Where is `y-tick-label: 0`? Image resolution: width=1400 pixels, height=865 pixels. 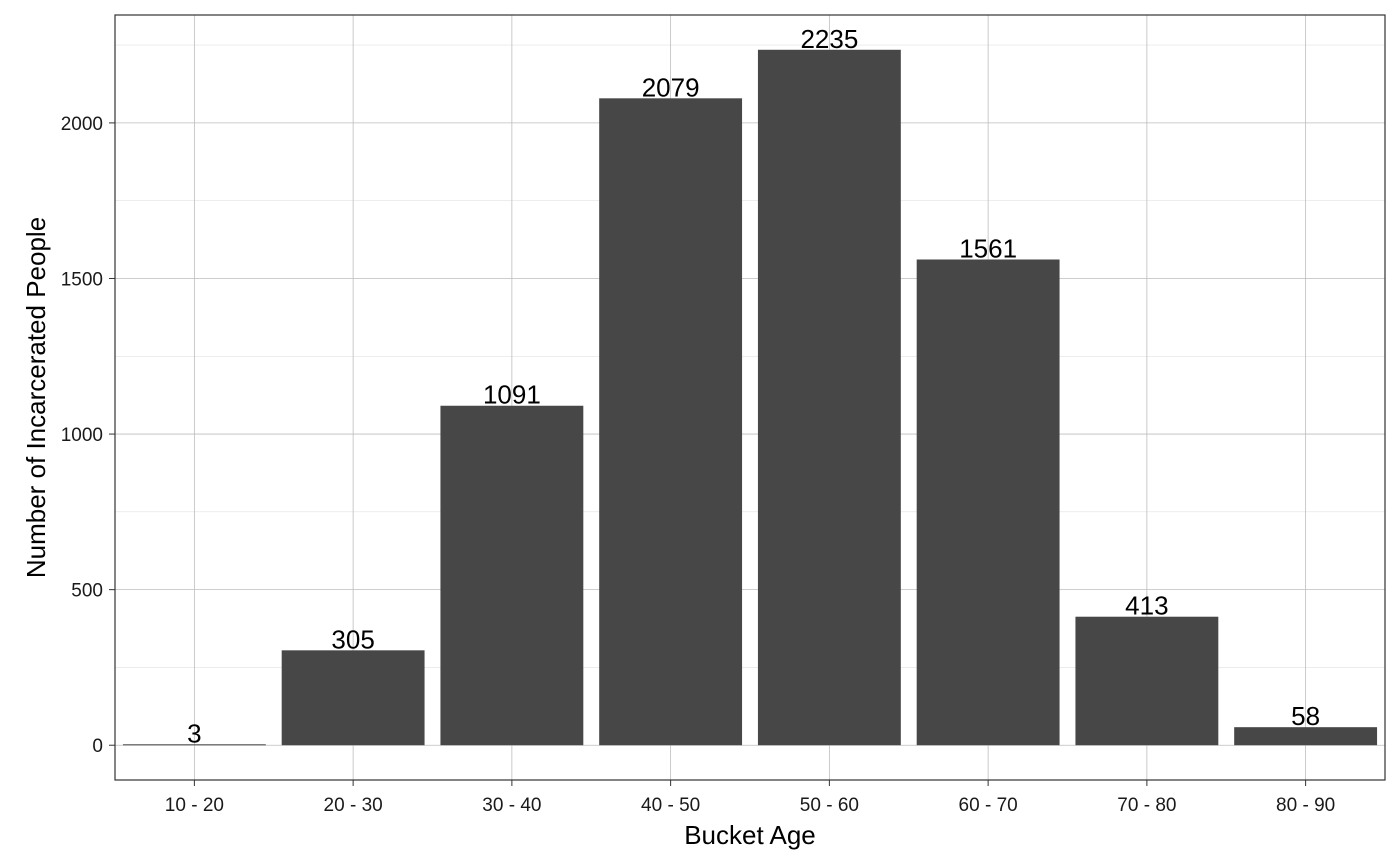
y-tick-label: 0 is located at coordinates (97, 746).